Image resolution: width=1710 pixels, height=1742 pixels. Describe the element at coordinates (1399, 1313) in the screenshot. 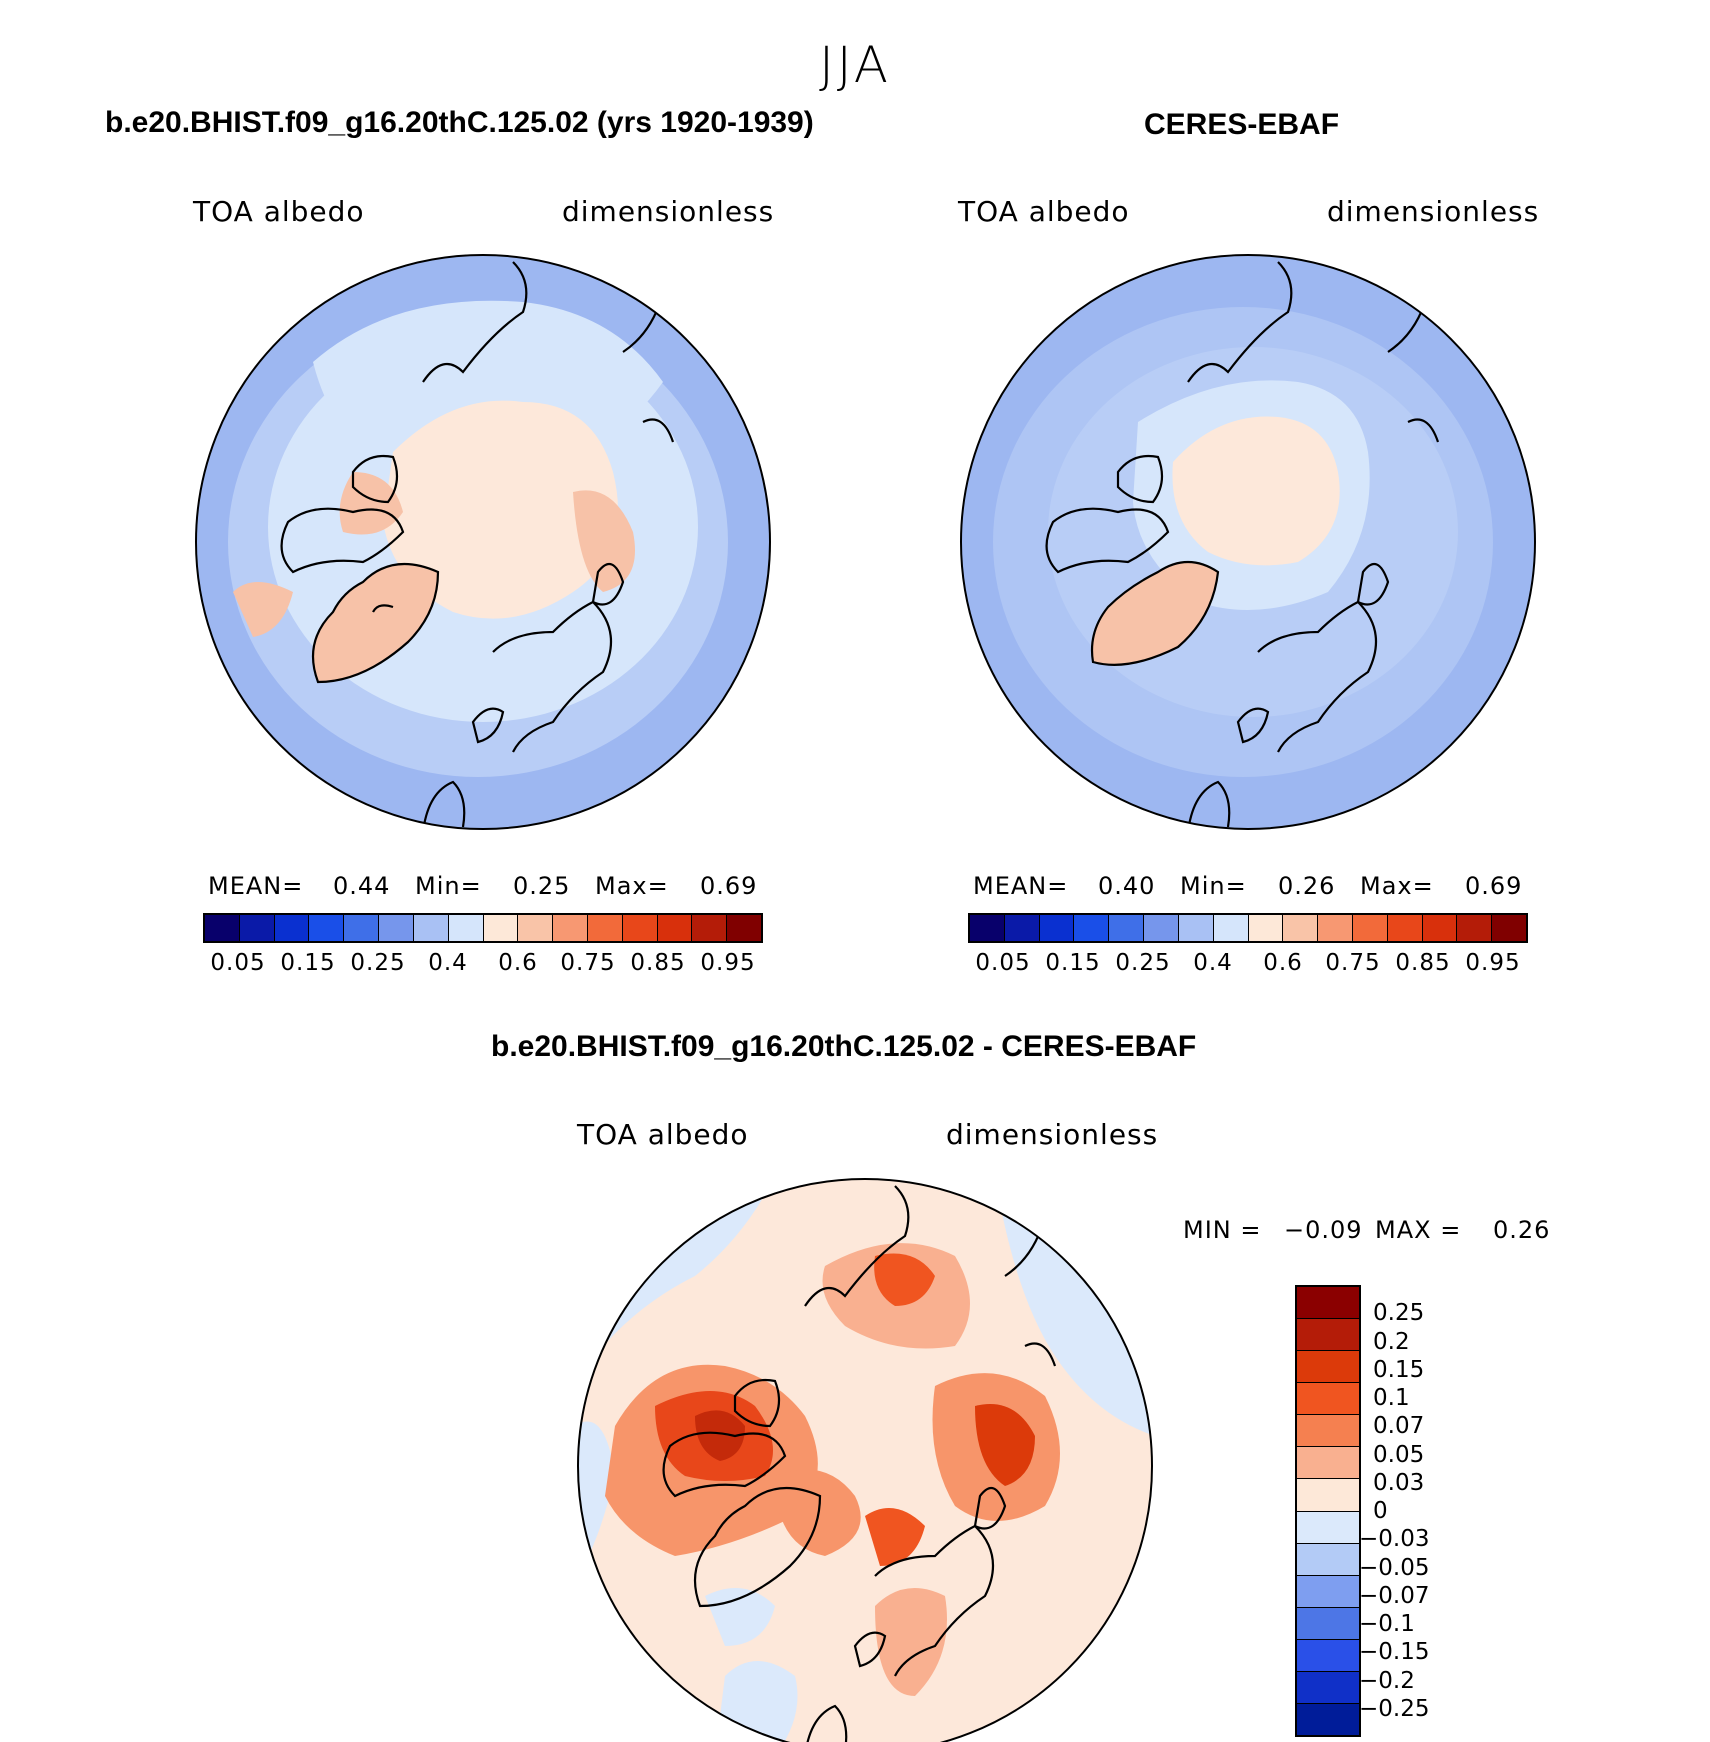

I see `panel-3-colorbar-tick-label: 0.25` at that location.